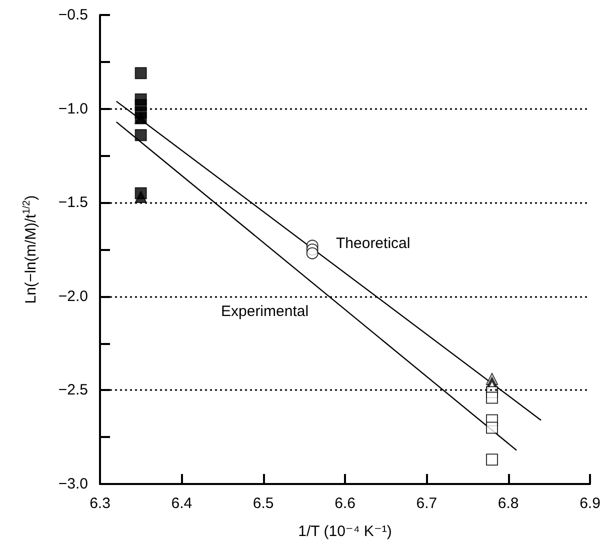  Describe the element at coordinates (73, 109) in the screenshot. I see `y-tick-label: −1.0` at that location.